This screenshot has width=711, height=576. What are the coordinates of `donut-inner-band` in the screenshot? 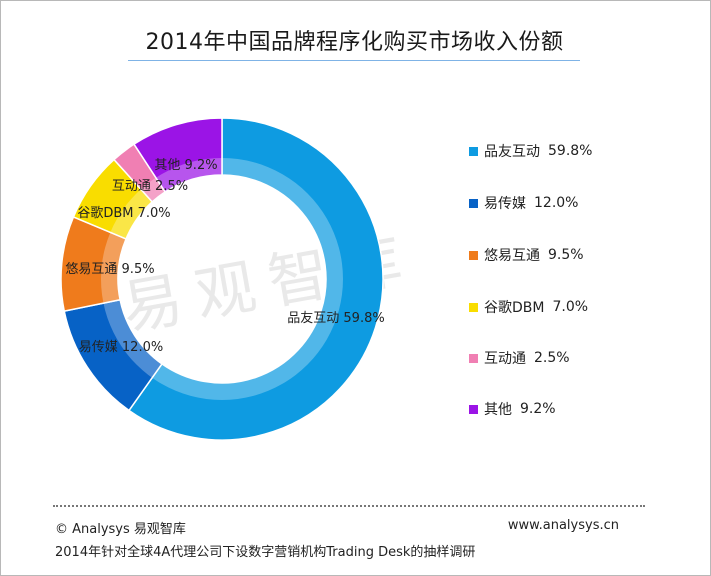 It's located at (221, 279).